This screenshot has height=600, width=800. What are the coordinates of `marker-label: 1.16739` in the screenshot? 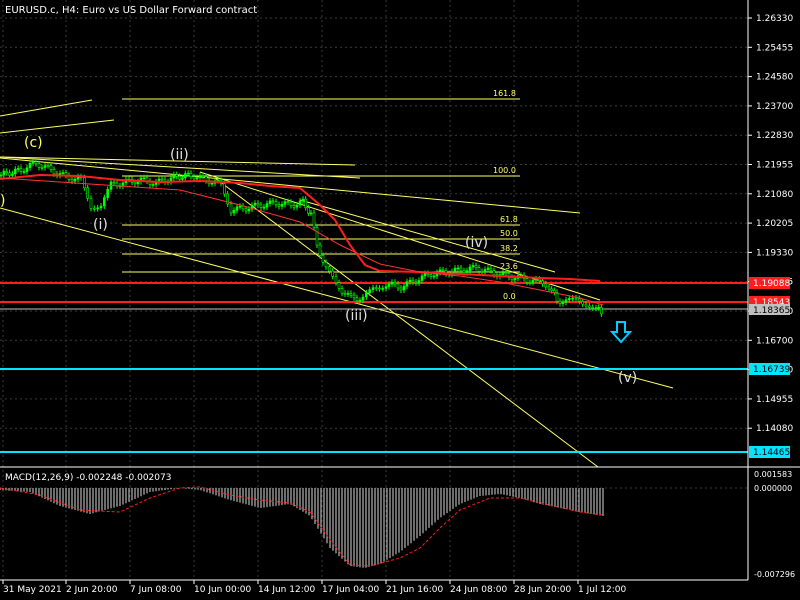 It's located at (771, 370).